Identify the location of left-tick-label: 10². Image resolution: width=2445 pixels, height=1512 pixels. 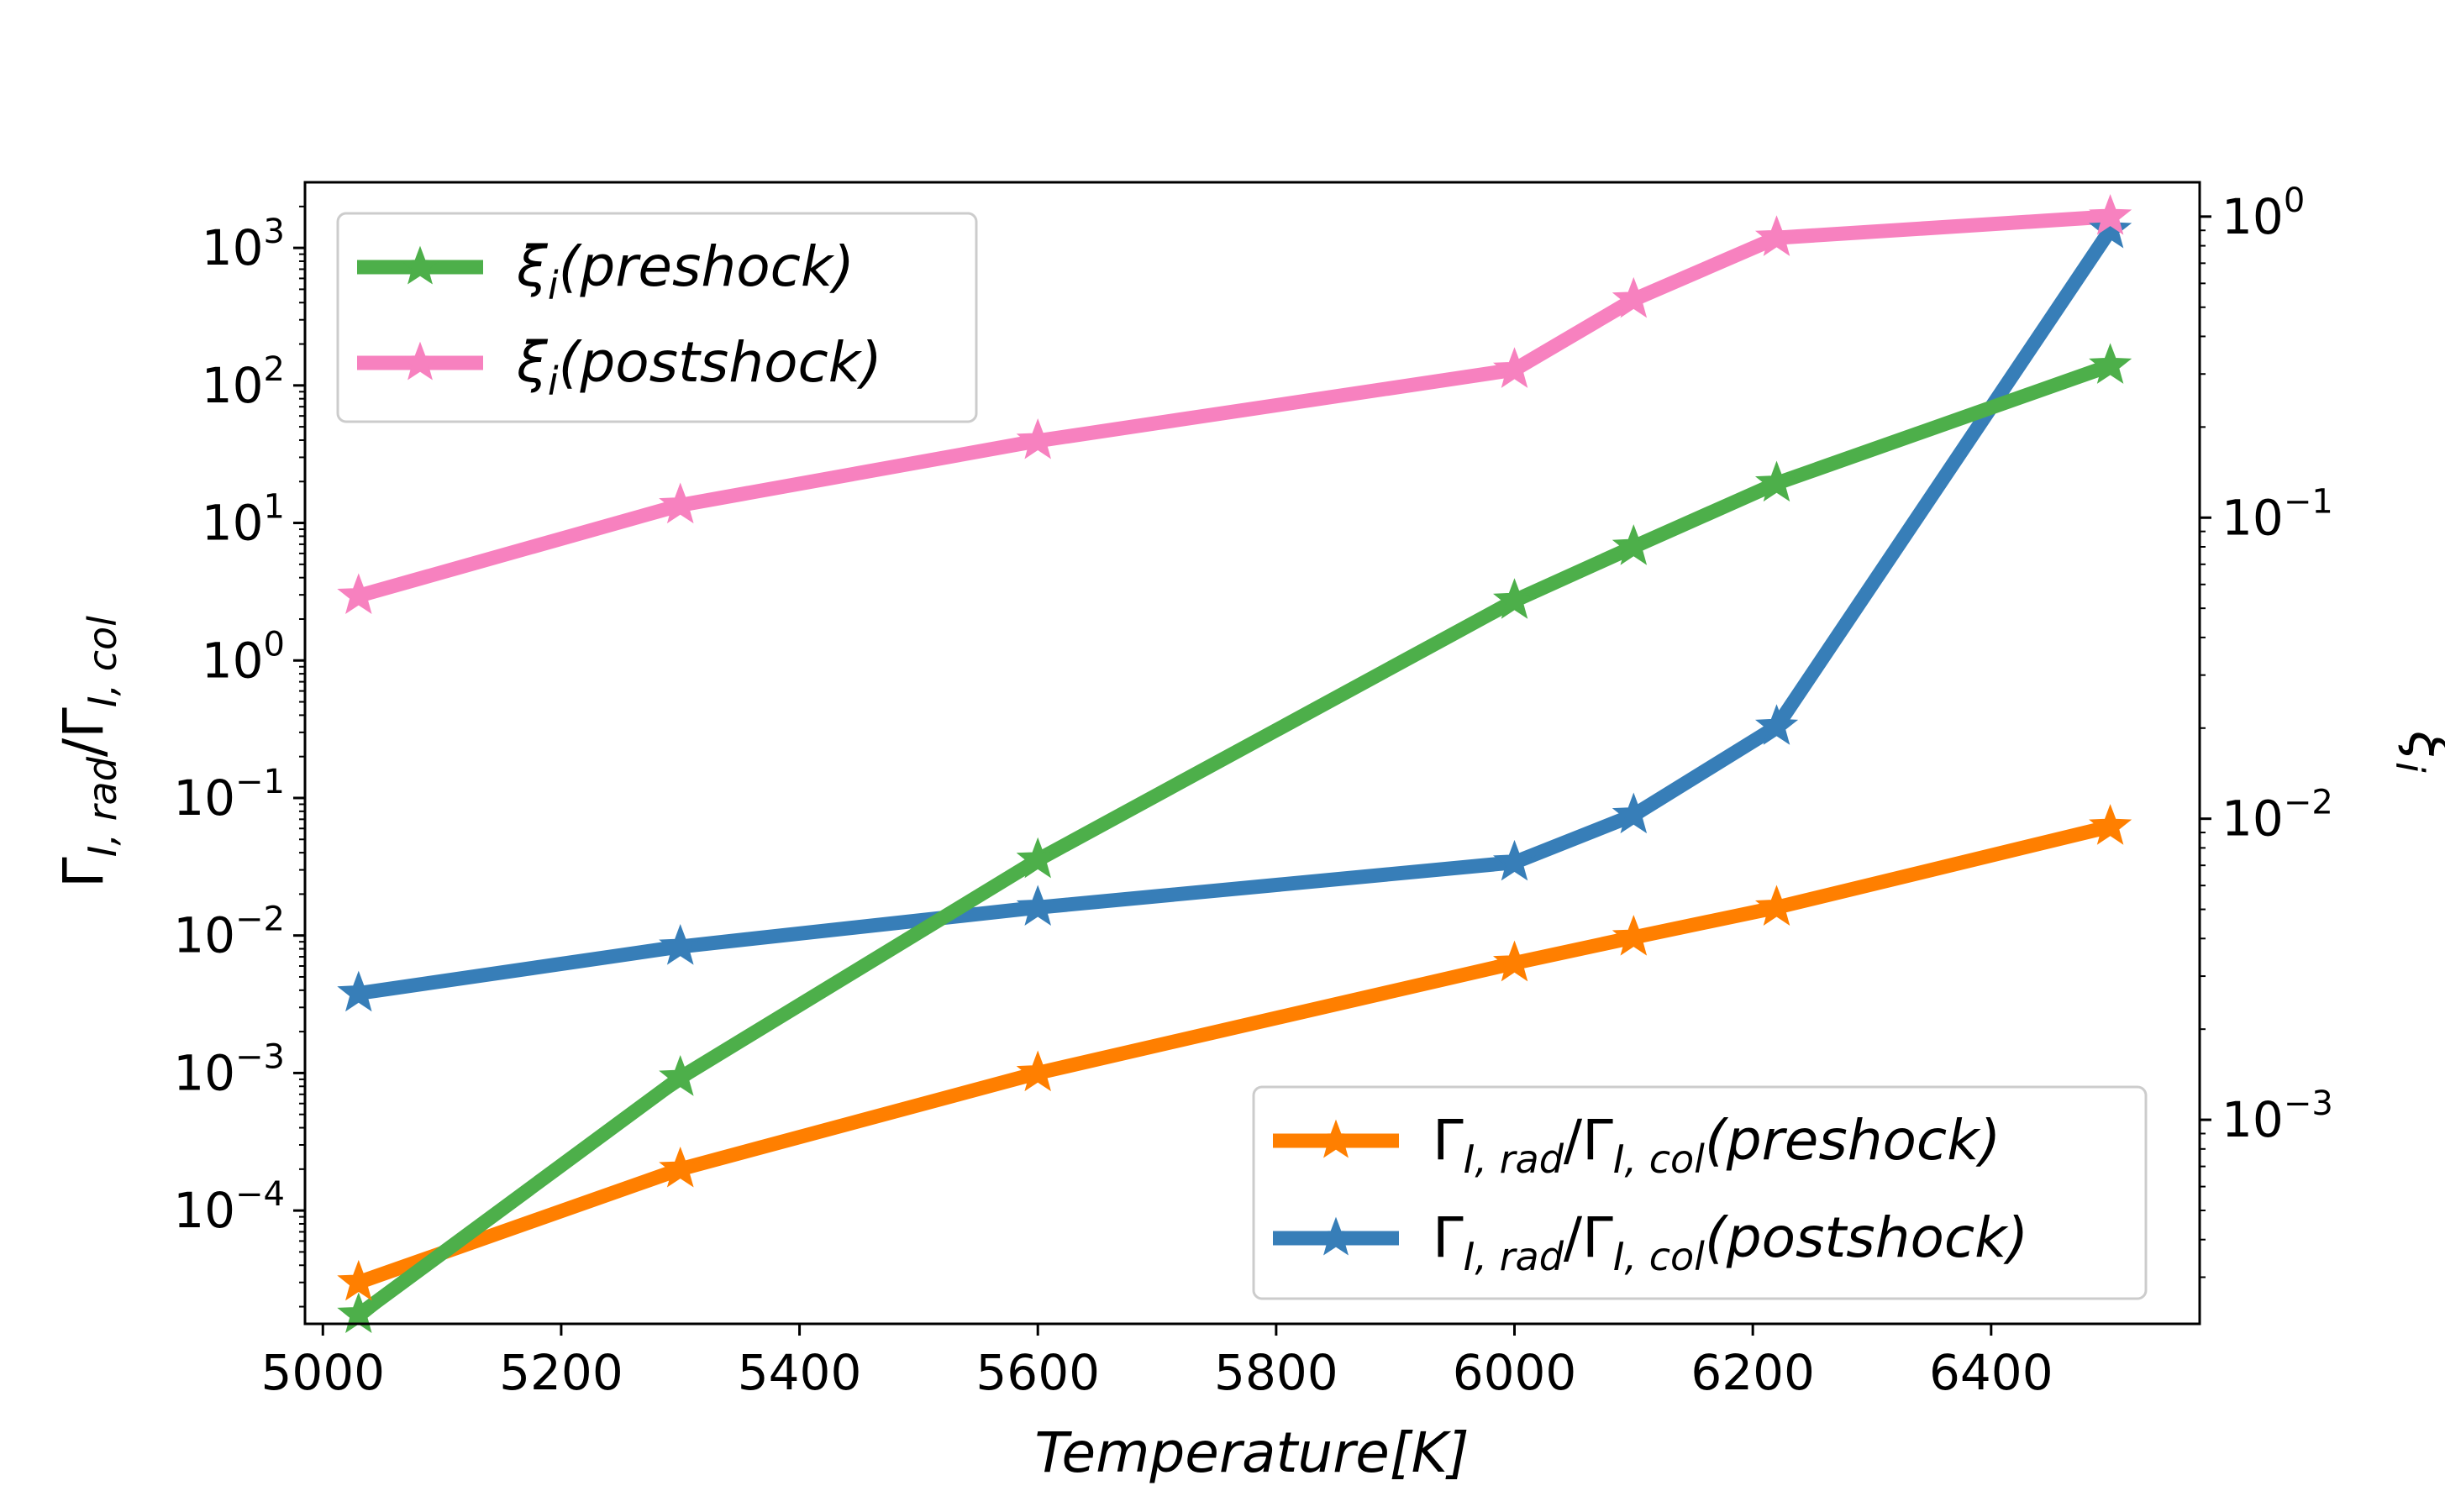
(244, 382).